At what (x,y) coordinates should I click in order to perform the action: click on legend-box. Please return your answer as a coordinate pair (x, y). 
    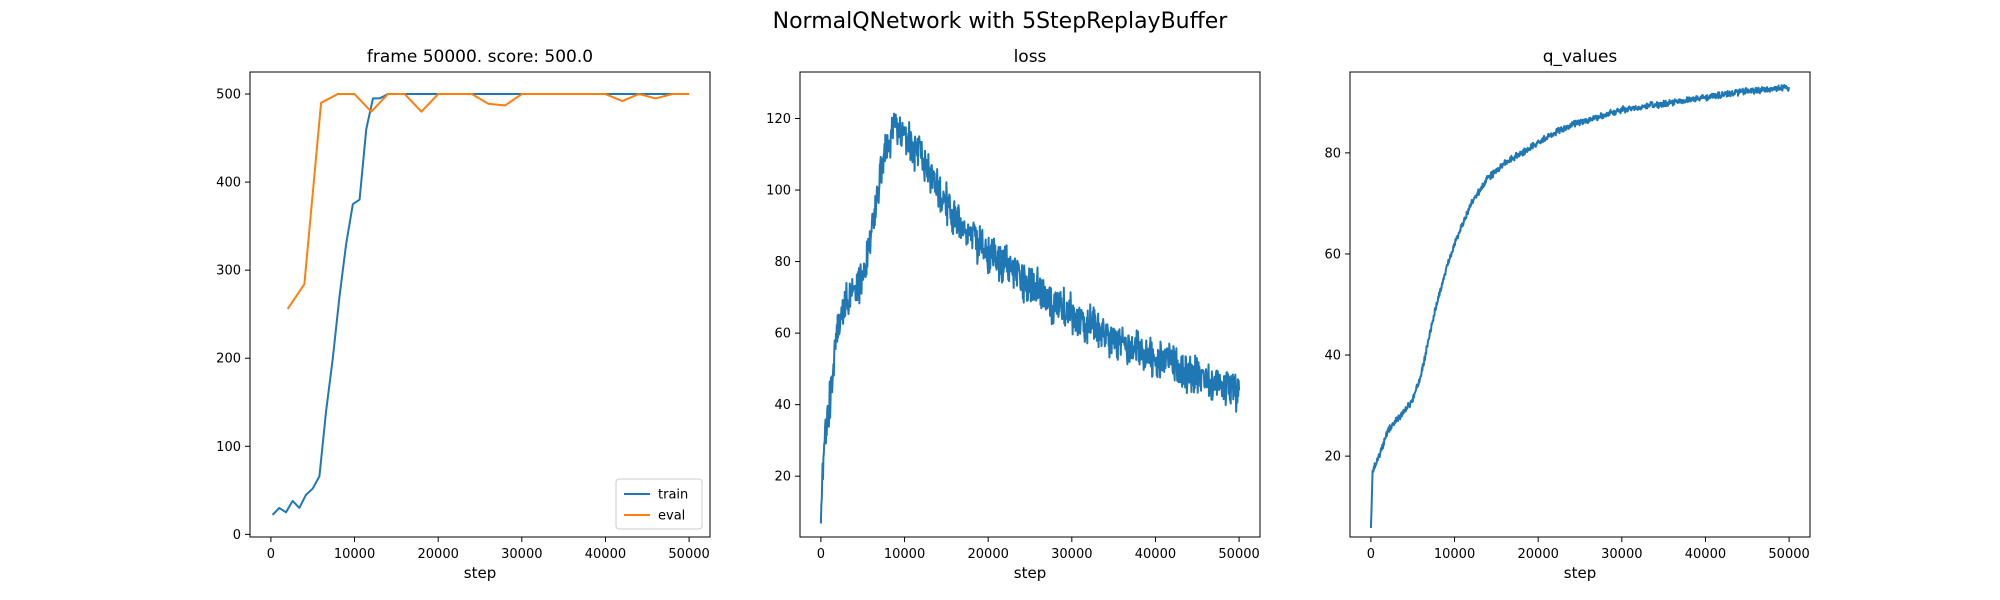
    Looking at the image, I should click on (659, 504).